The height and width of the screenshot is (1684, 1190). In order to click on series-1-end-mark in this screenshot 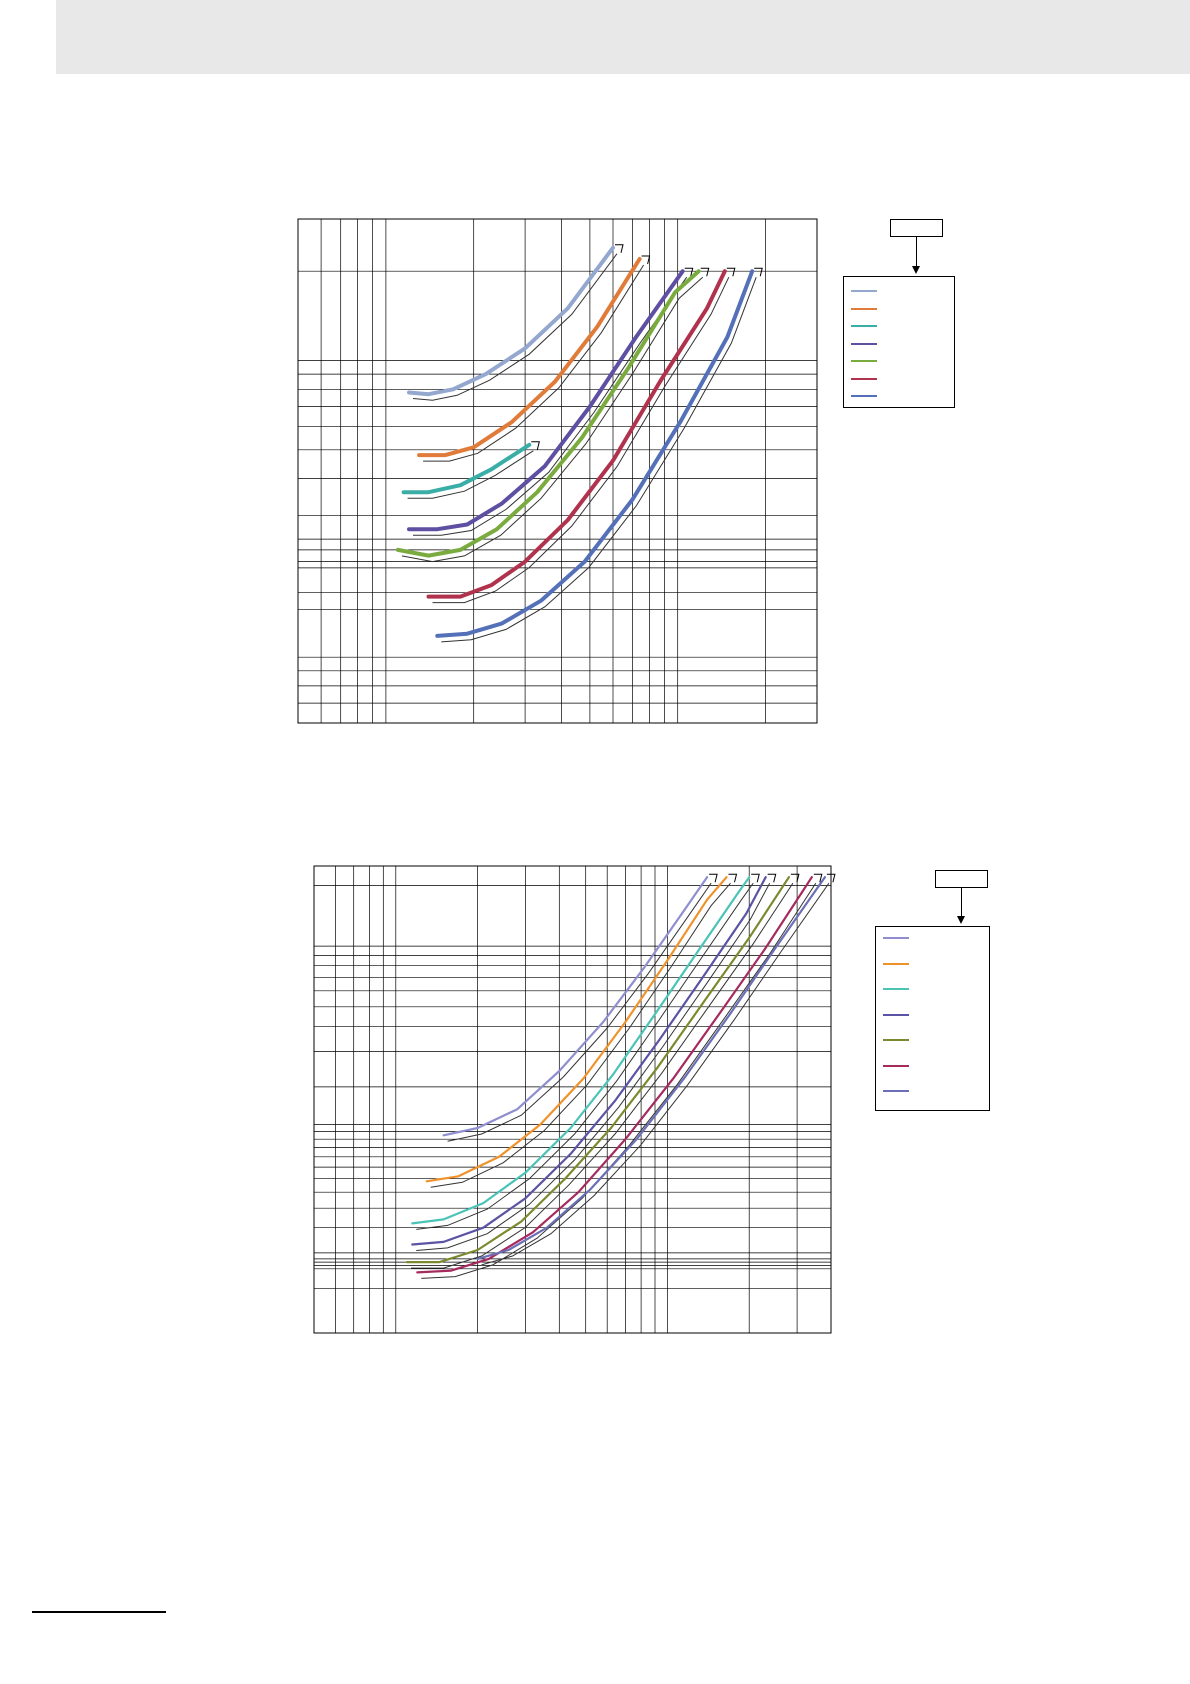, I will do `click(713, 878)`.